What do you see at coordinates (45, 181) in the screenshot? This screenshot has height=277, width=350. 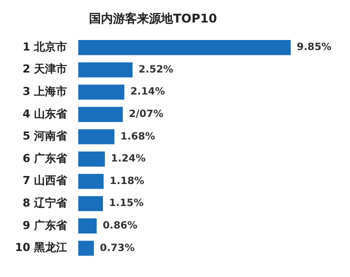 I see `y-tick-label: 7 山西省` at bounding box center [45, 181].